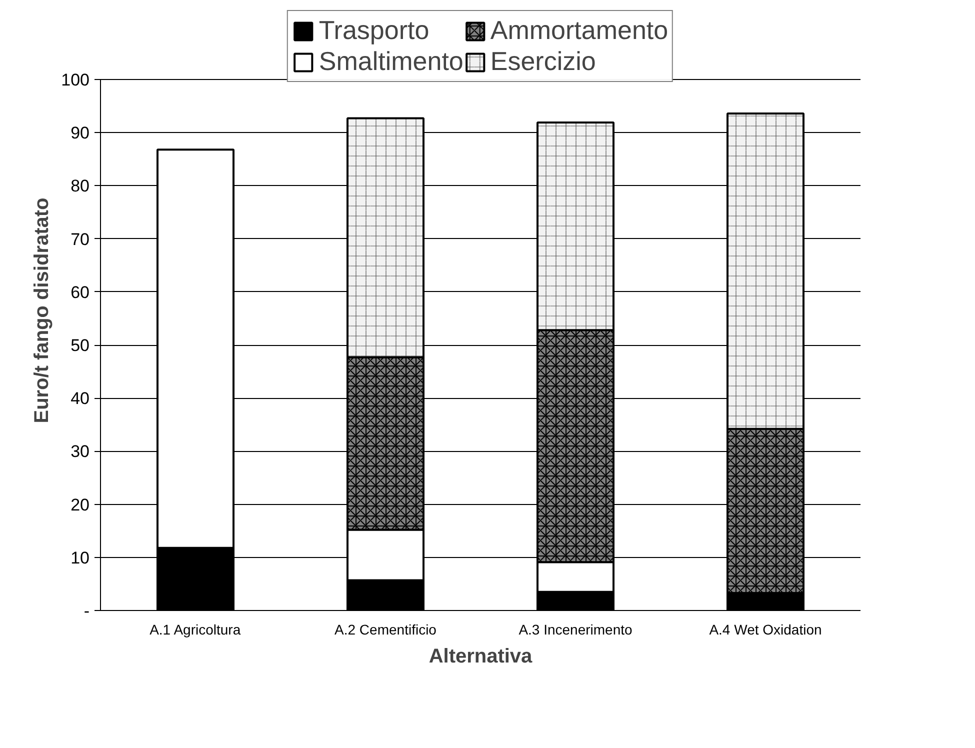 Image resolution: width=975 pixels, height=748 pixels. I want to click on y-tick-label: 100, so click(75, 80).